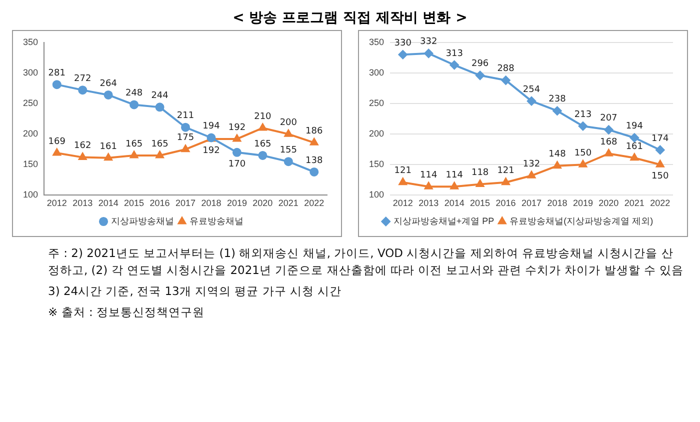 The height and width of the screenshot is (422, 700). Describe the element at coordinates (185, 116) in the screenshot. I see `data-label: 211` at that location.